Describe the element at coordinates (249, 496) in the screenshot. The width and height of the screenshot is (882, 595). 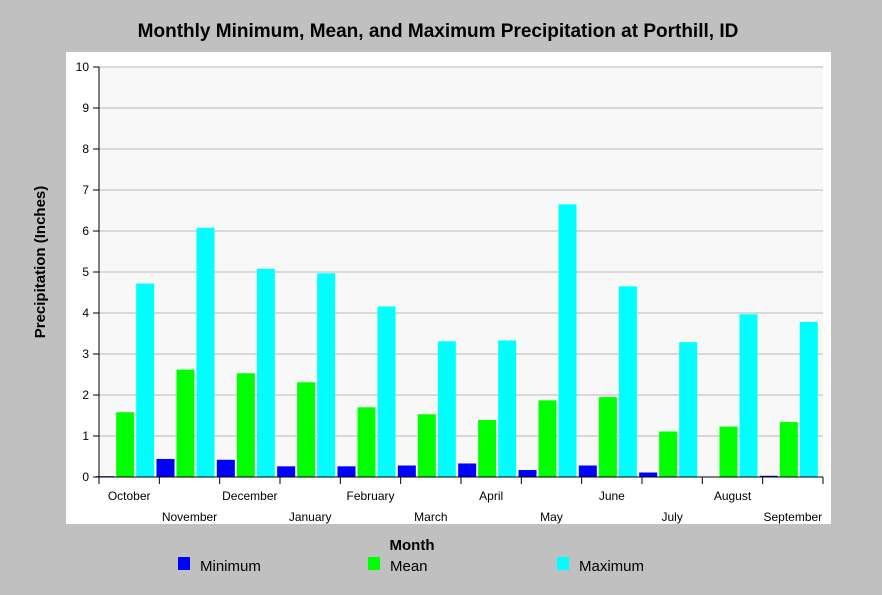
I see `x-tick-label: December` at that location.